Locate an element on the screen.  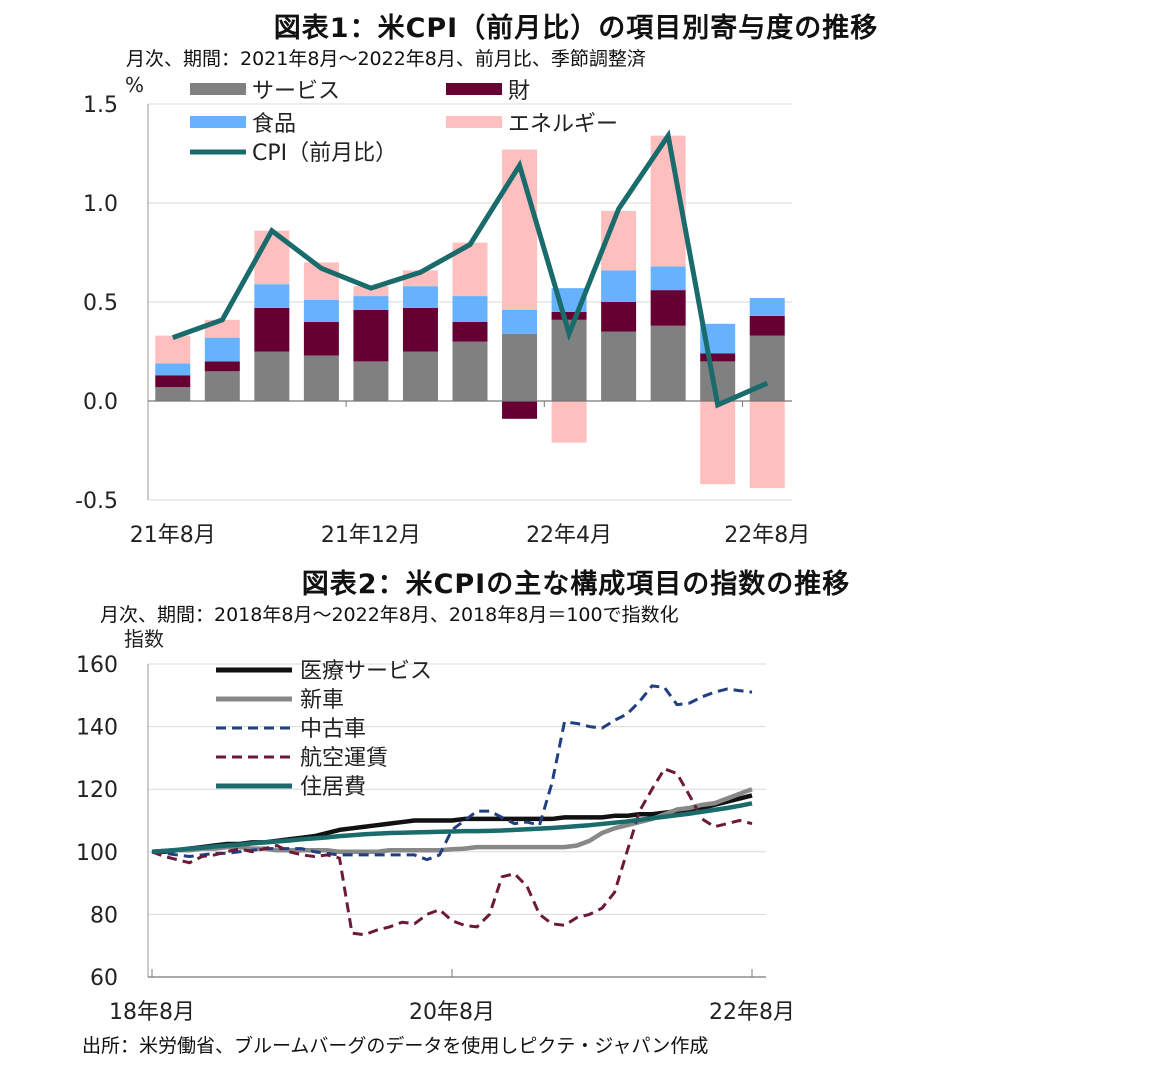
y-tick-label: 160 is located at coordinates (97, 665).